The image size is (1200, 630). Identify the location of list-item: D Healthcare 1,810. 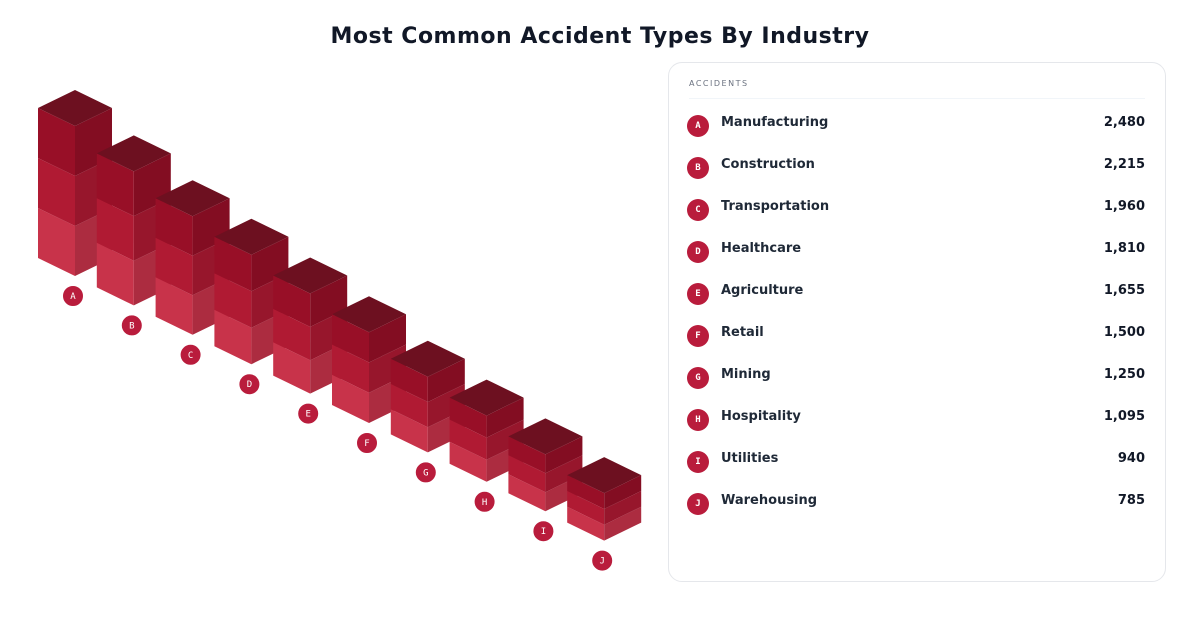
(917, 257).